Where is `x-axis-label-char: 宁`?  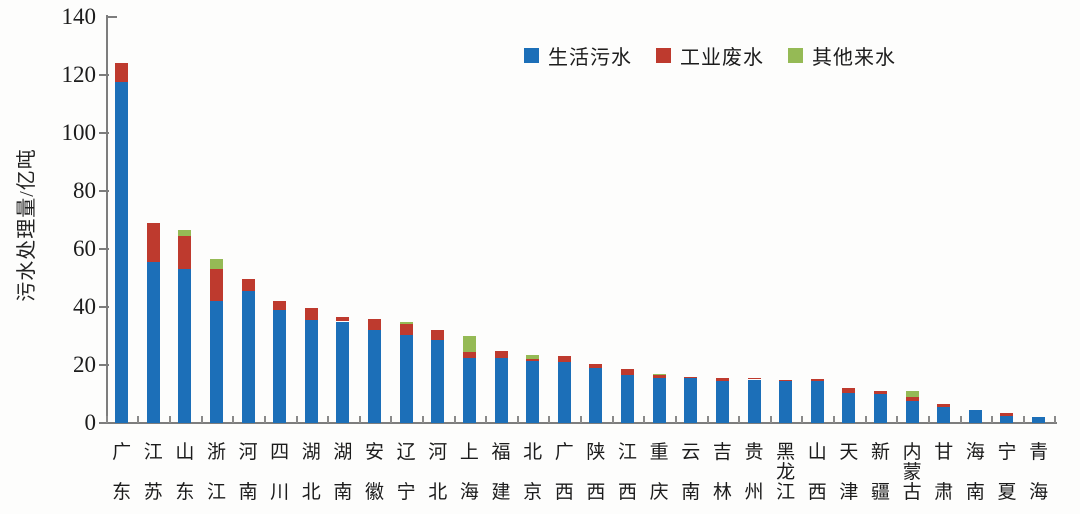
x-axis-label-char: 宁 is located at coordinates (1007, 452).